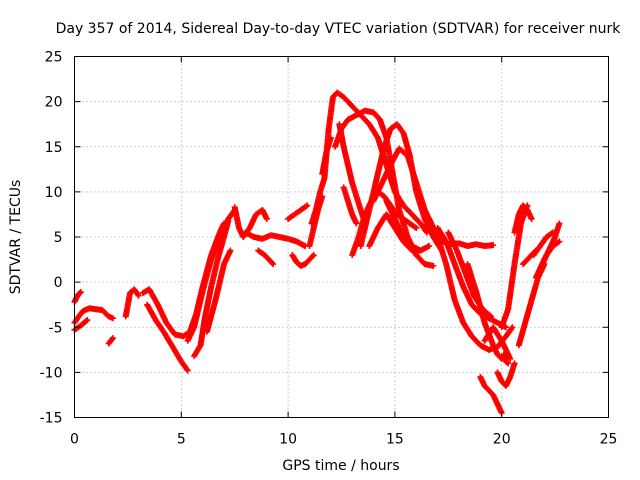 Image resolution: width=640 pixels, height=480 pixels. What do you see at coordinates (51, 419) in the screenshot?
I see `y-tick-label: -15` at bounding box center [51, 419].